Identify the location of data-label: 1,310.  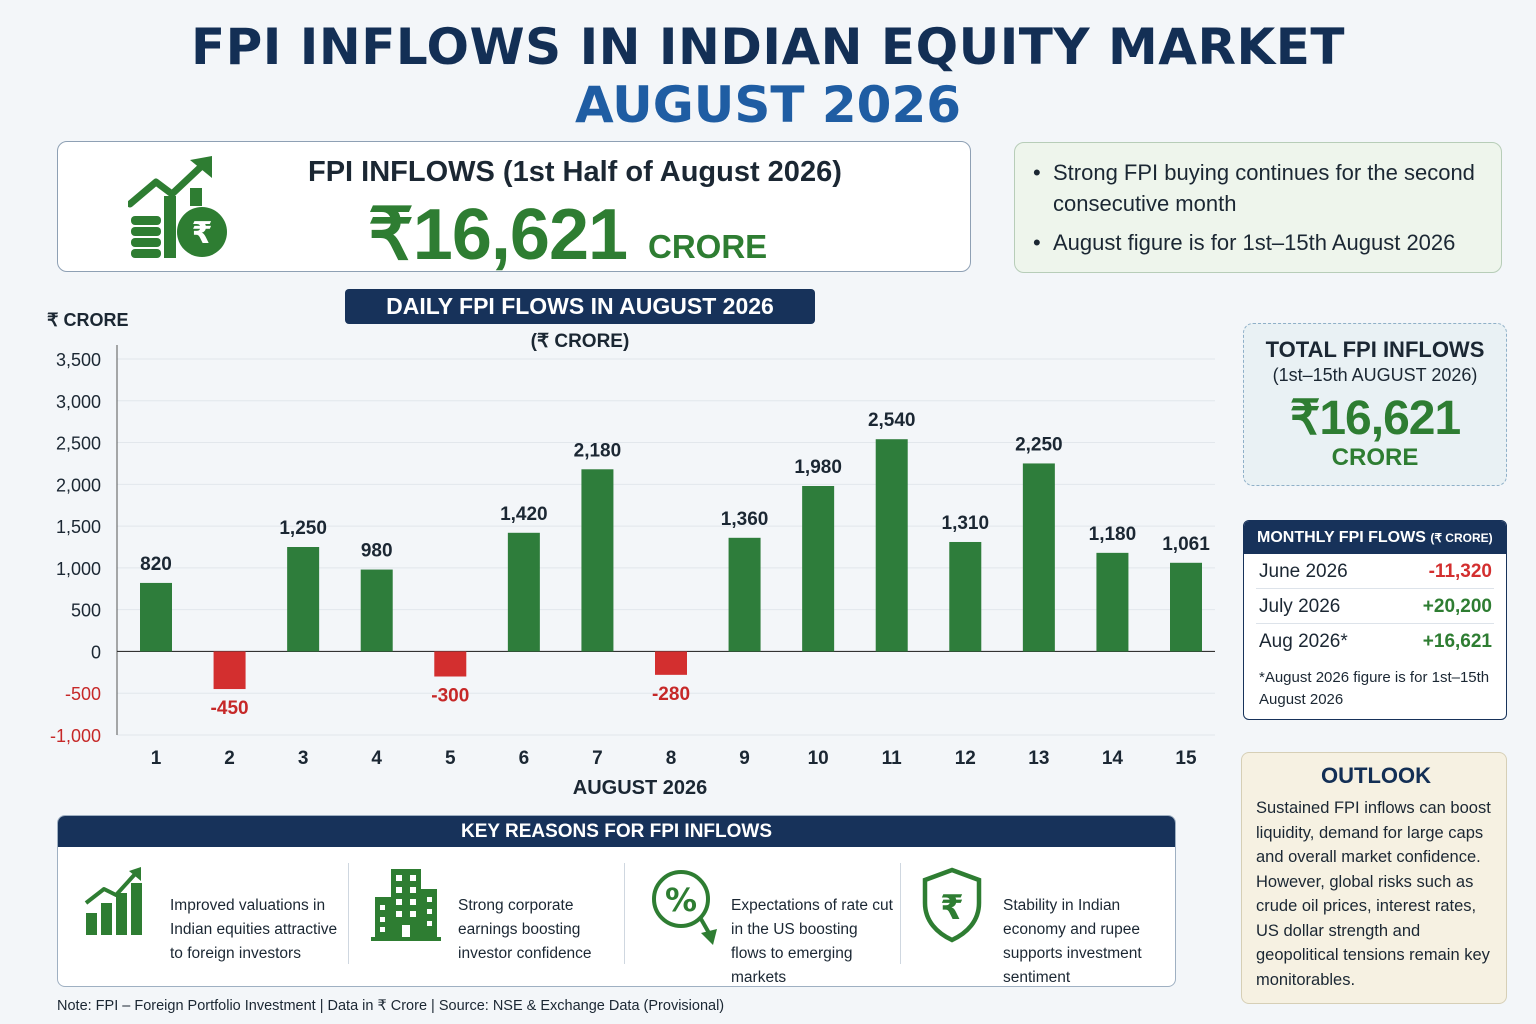
(966, 523).